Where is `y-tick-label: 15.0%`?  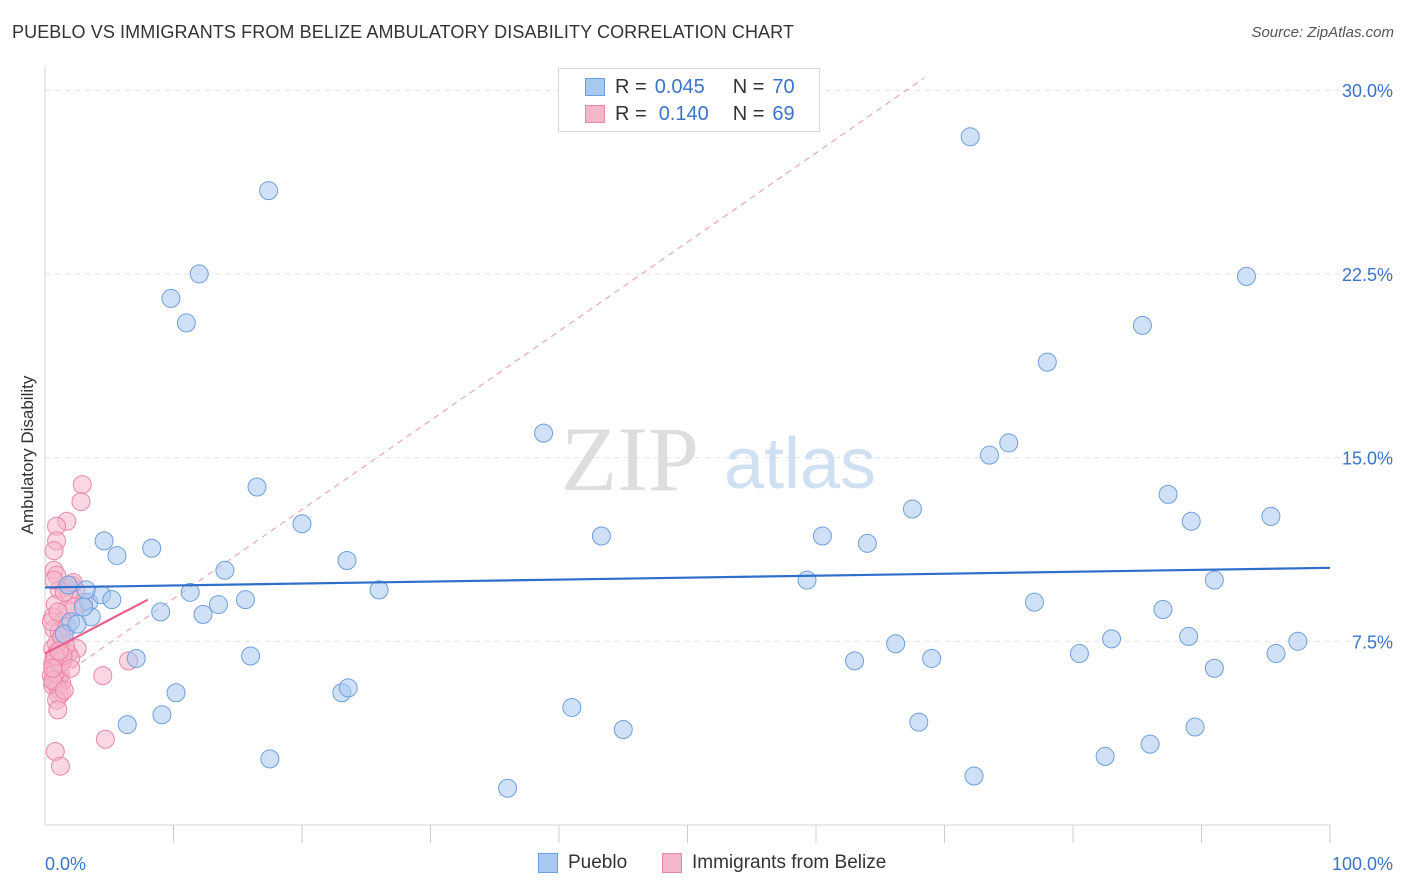
y-tick-label: 15.0% is located at coordinates (1367, 459).